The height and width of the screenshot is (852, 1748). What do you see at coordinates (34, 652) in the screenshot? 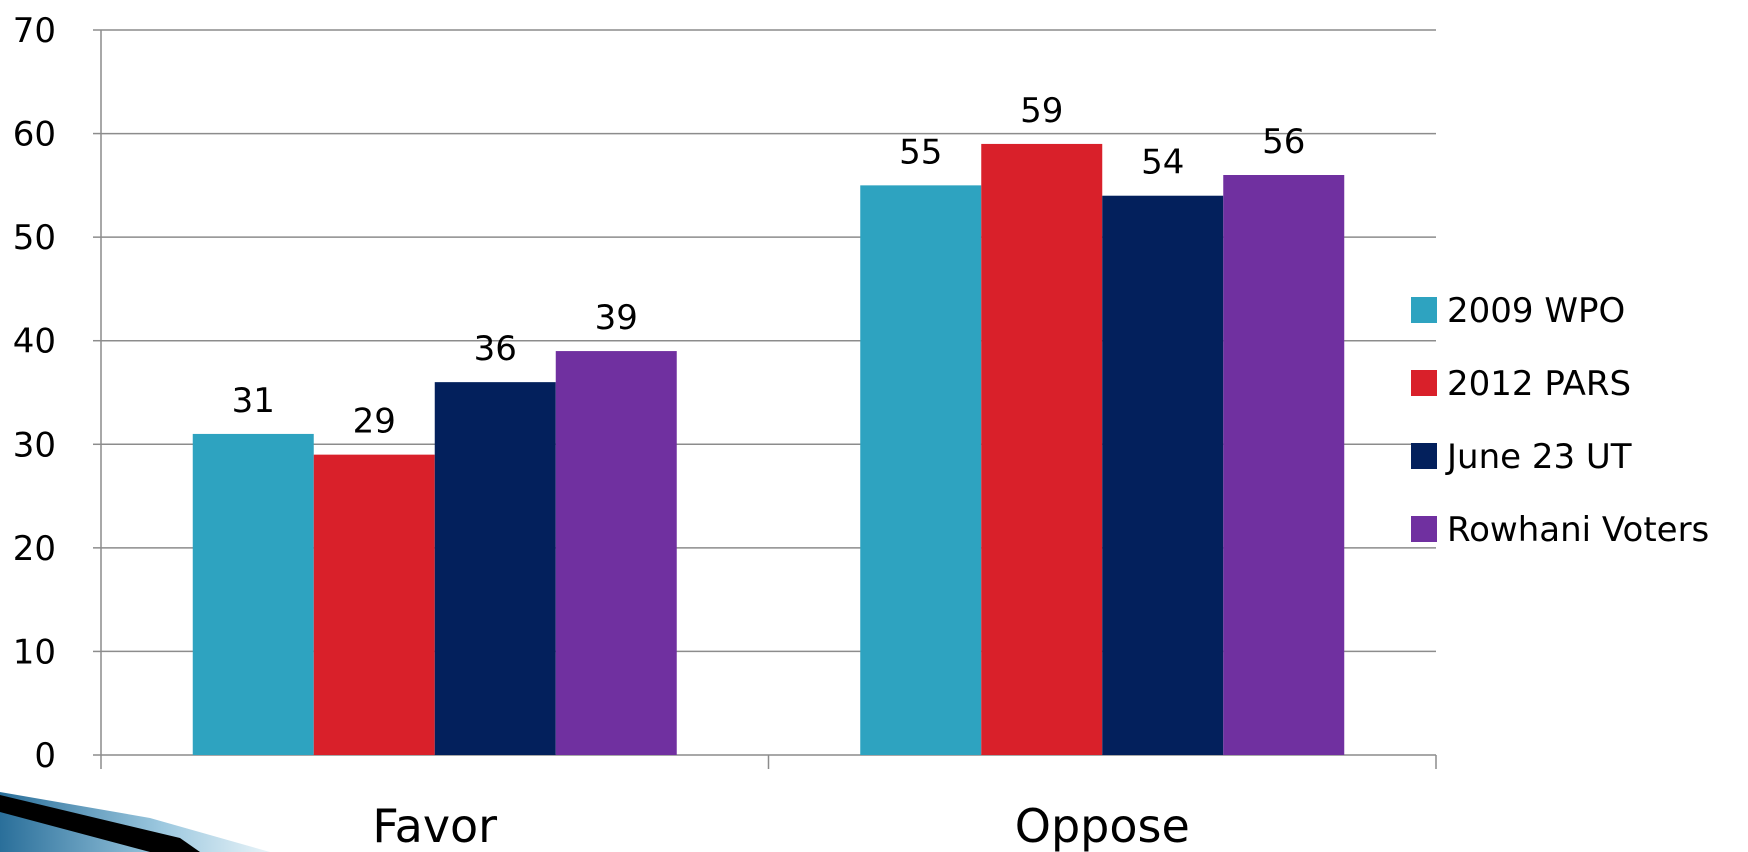
I see `y-tick-label-10: 10` at bounding box center [34, 652].